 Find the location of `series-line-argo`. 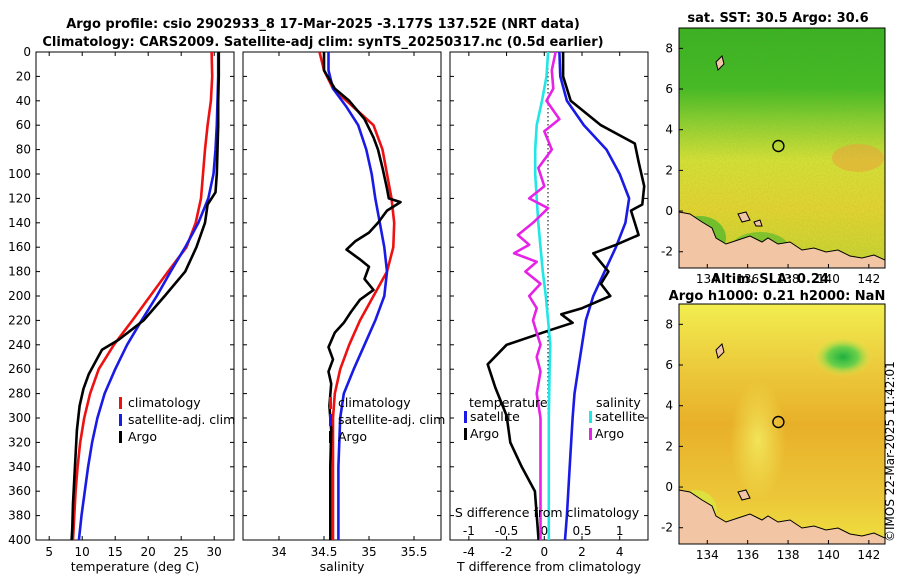

series-line-argo is located at coordinates (362, 296).